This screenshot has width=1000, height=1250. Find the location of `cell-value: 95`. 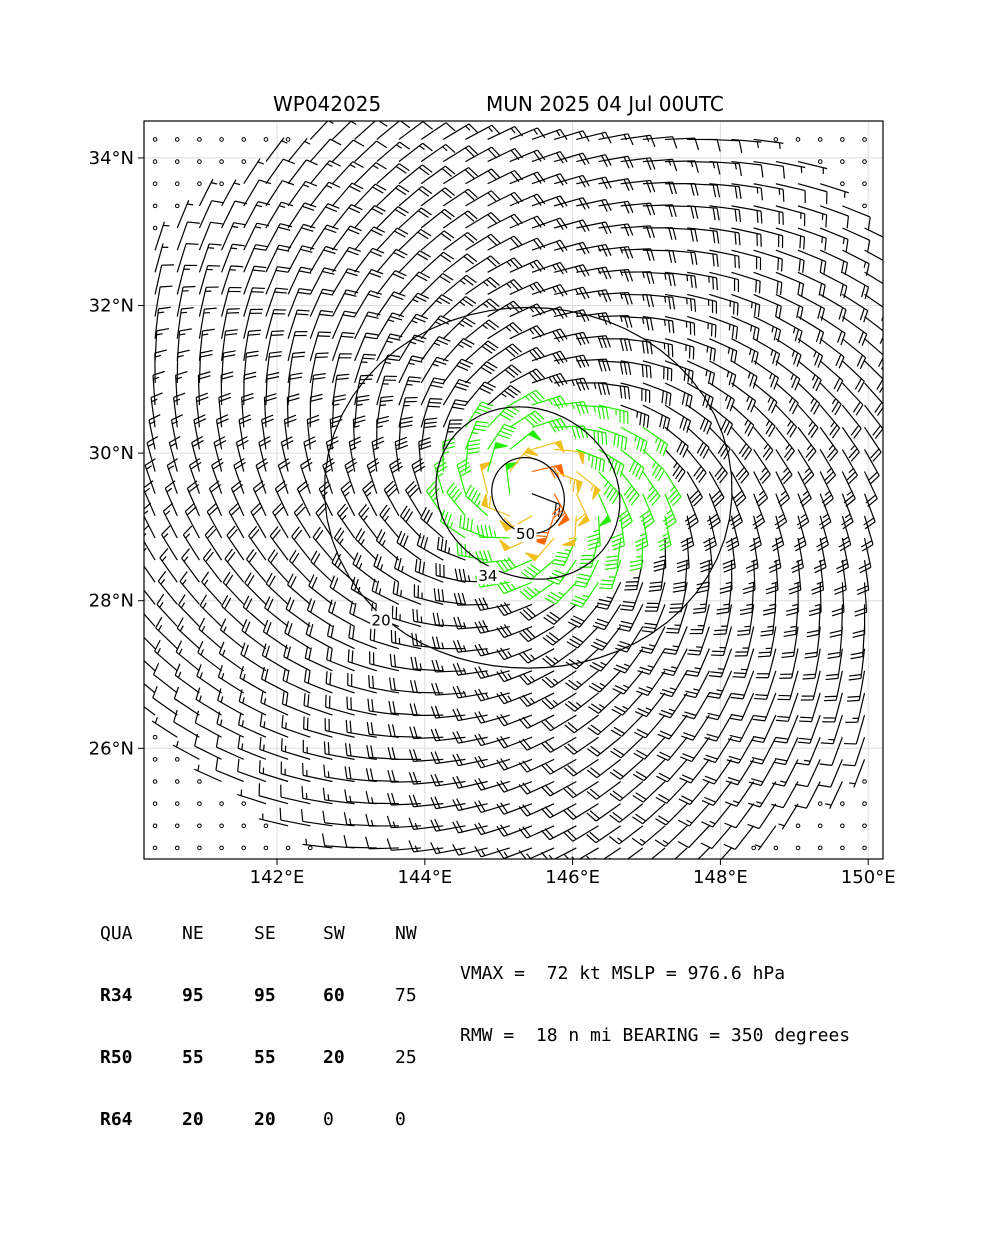

cell-value: 95 is located at coordinates (193, 996).